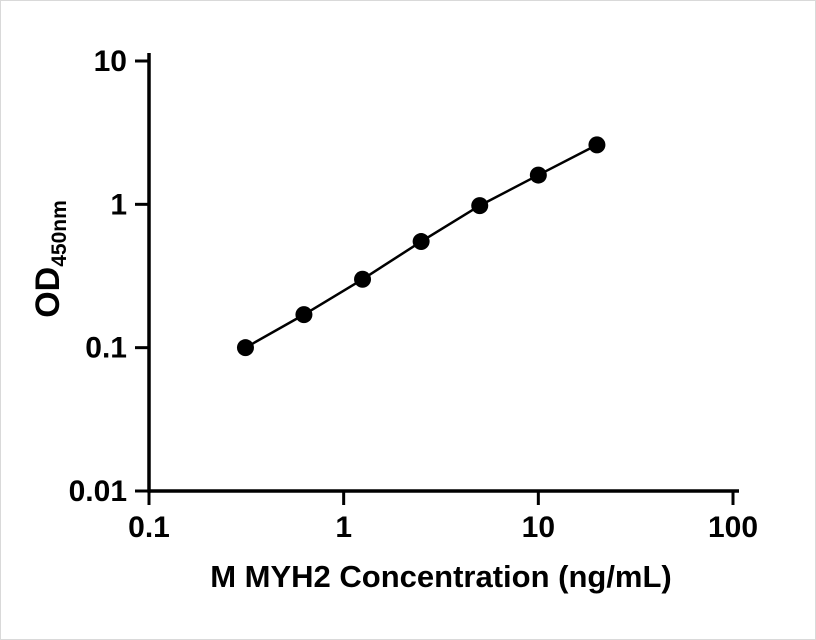  I want to click on x-tick-label: 1, so click(343, 527).